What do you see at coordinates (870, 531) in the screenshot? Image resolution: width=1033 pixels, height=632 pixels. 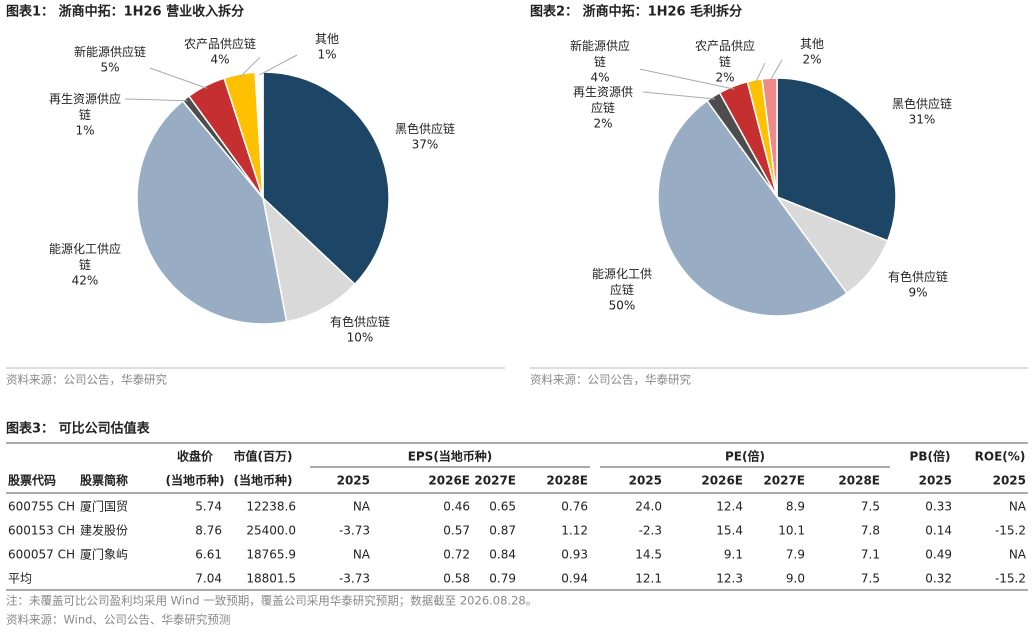 I see `table-cell: 7.8` at bounding box center [870, 531].